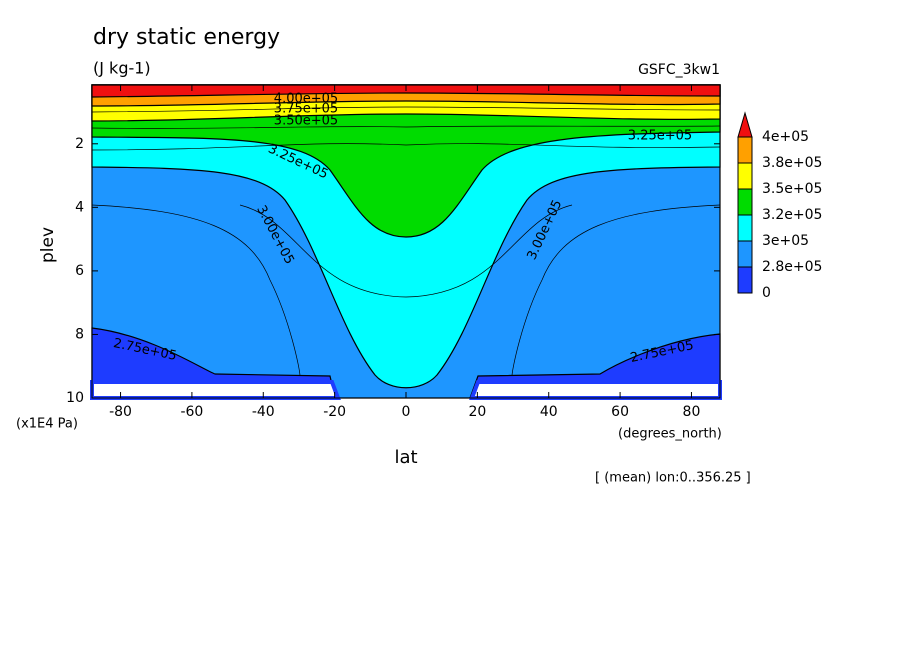 Image resolution: width=904 pixels, height=654 pixels. What do you see at coordinates (745, 124) in the screenshot?
I see `colorbar-arrow` at bounding box center [745, 124].